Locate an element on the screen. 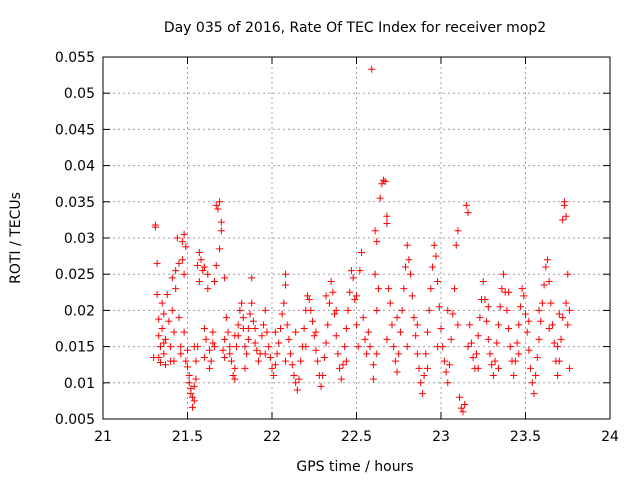 The image size is (640, 480). y-tick-label: 0.015 is located at coordinates (75, 348).